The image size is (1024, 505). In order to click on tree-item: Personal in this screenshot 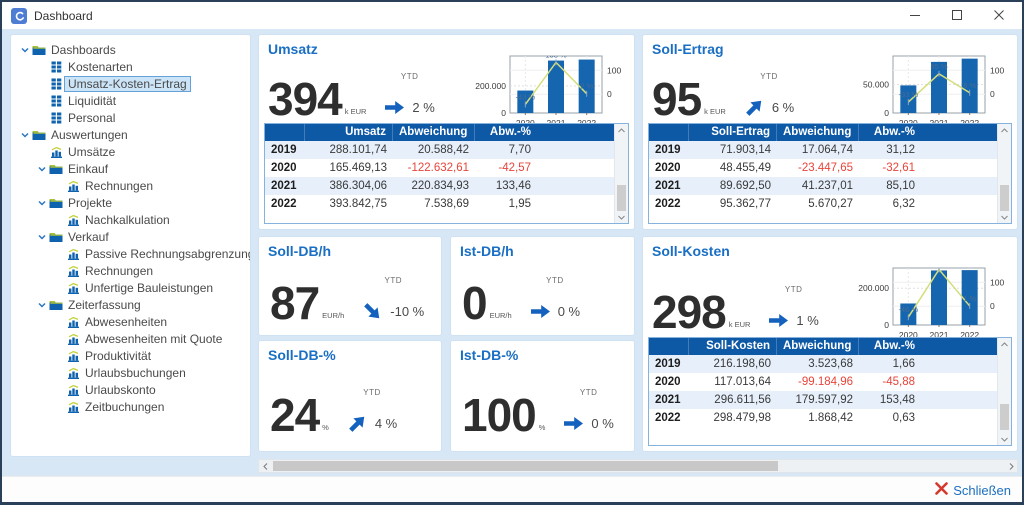, I will do `click(130, 117)`.